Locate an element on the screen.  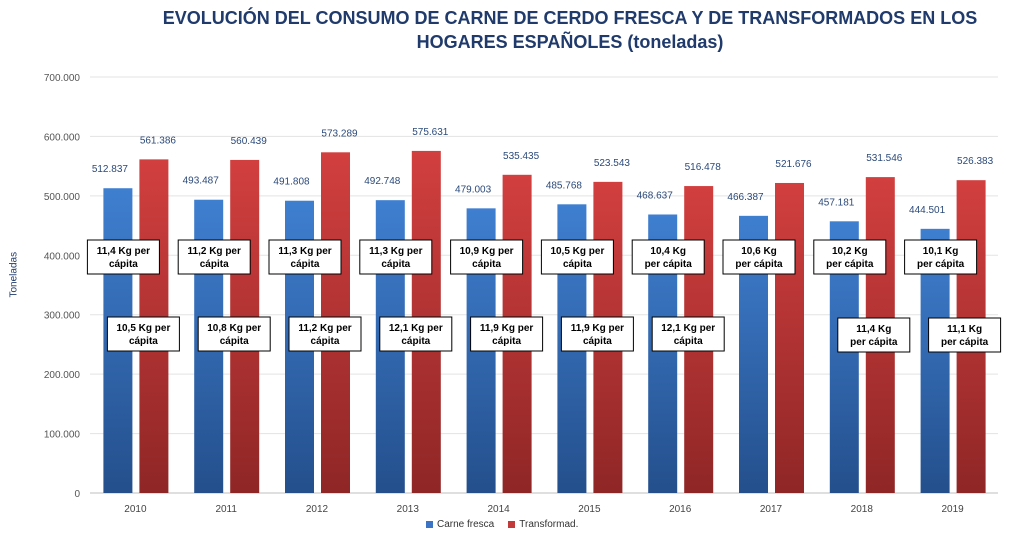
x-tick-label: 2017 is located at coordinates (771, 509).